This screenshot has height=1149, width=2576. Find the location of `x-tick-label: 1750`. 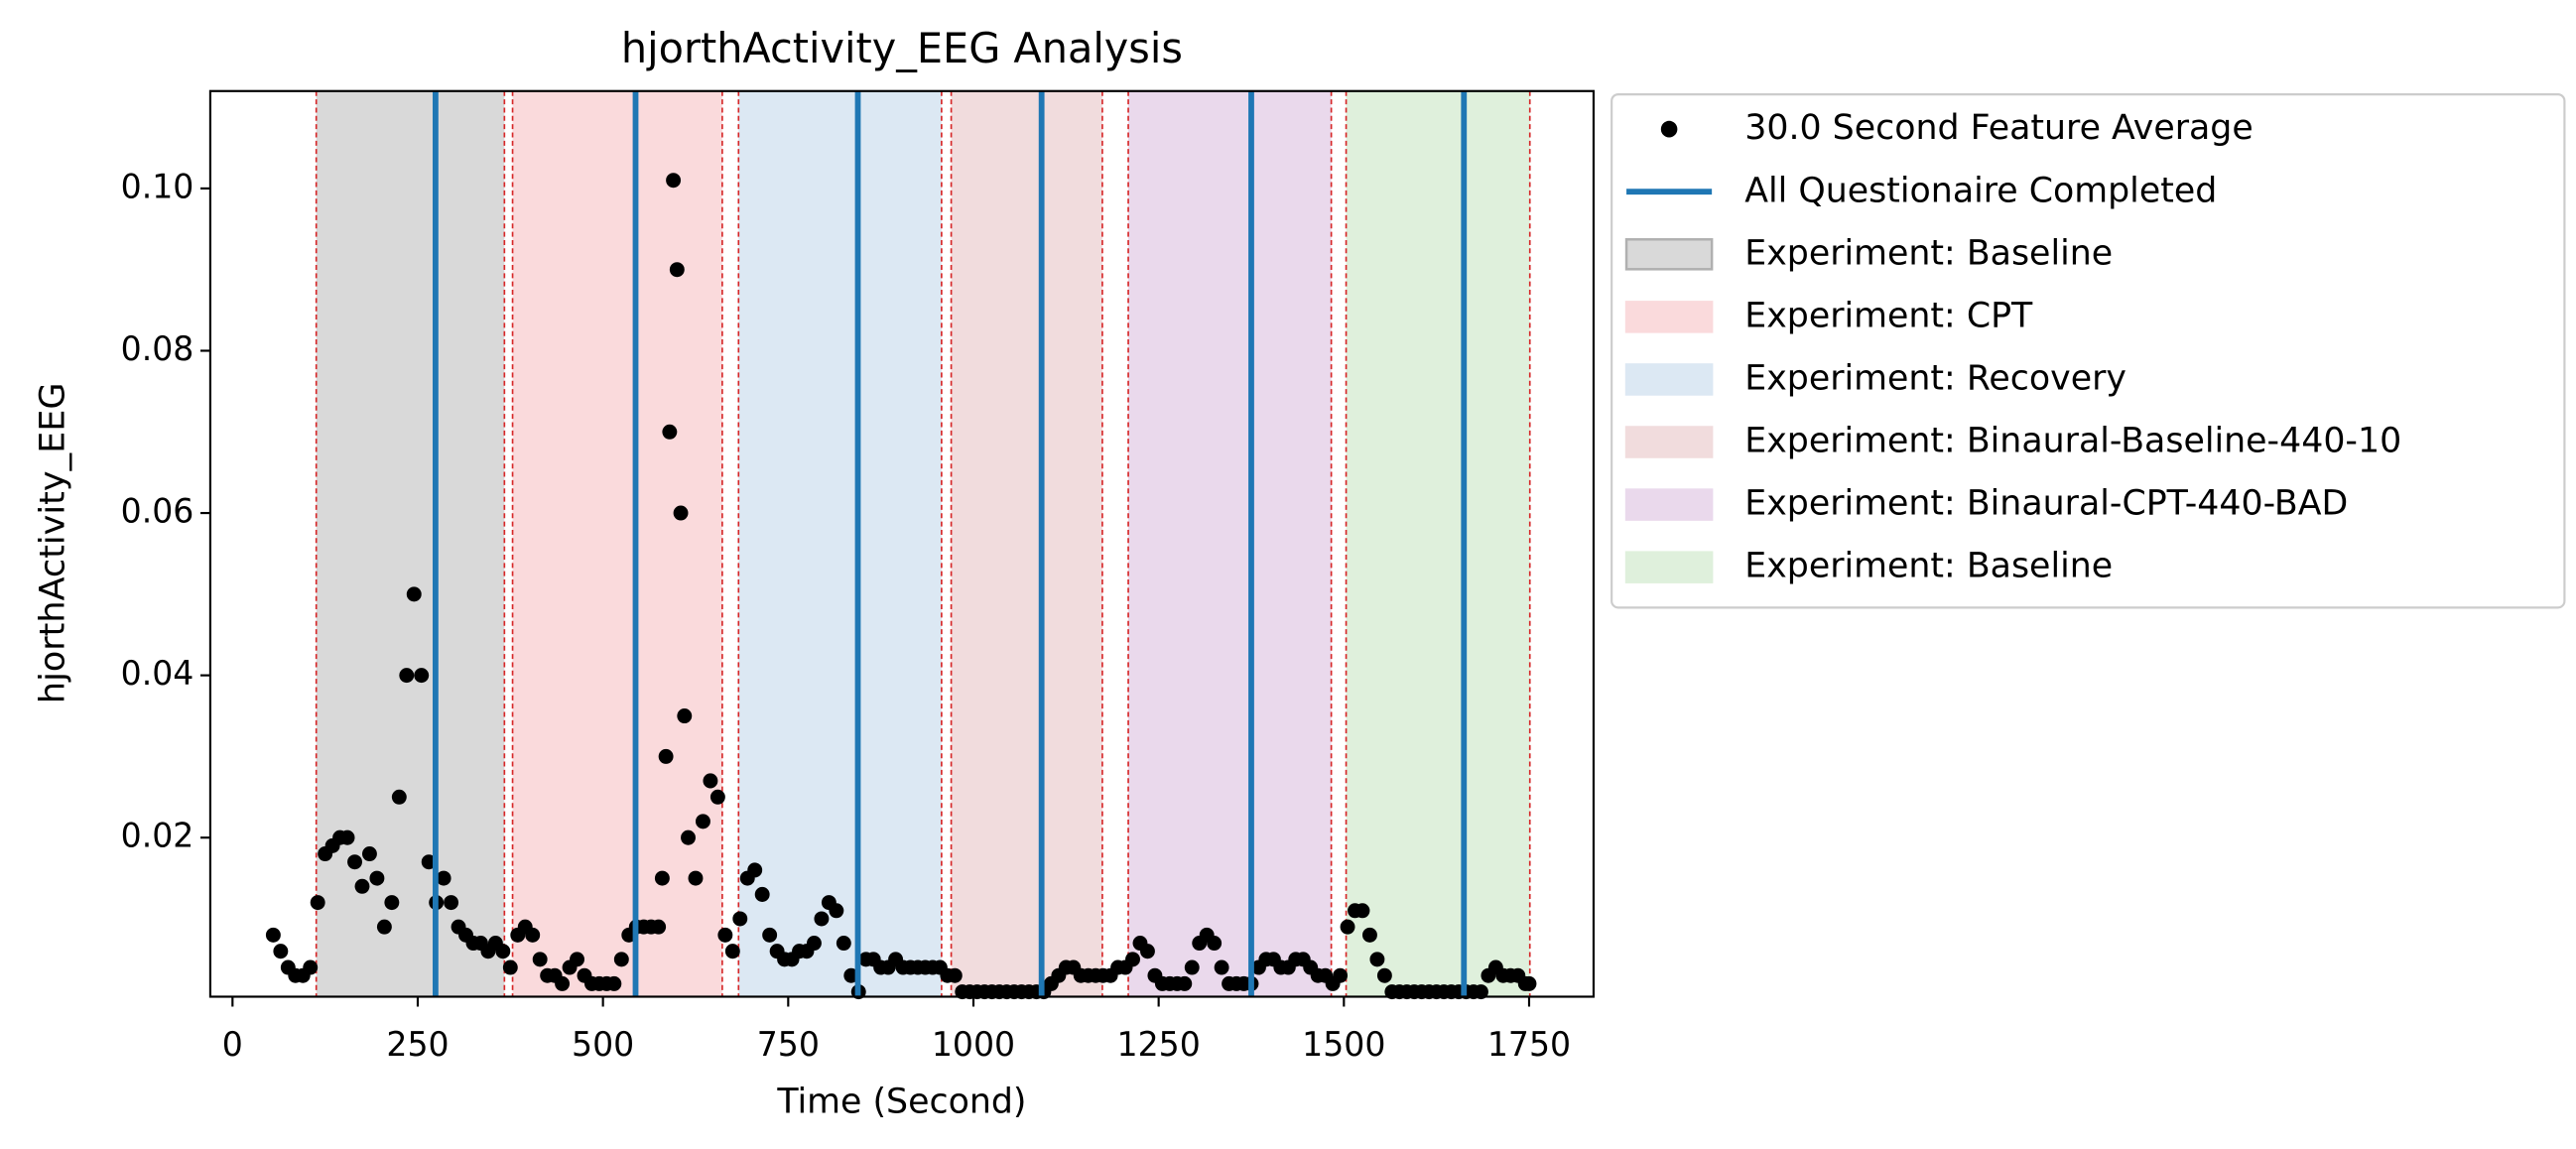

x-tick-label: 1750 is located at coordinates (1529, 1044).